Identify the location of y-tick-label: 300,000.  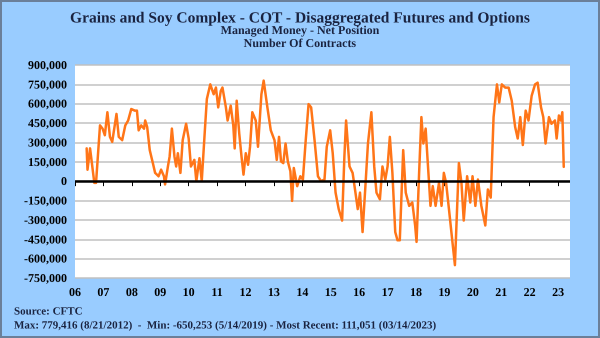
(47, 142).